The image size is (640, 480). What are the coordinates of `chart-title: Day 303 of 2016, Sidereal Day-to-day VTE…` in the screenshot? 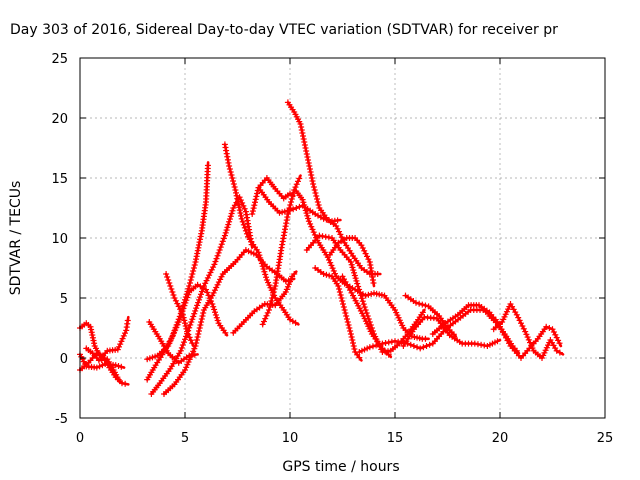 It's located at (284, 30).